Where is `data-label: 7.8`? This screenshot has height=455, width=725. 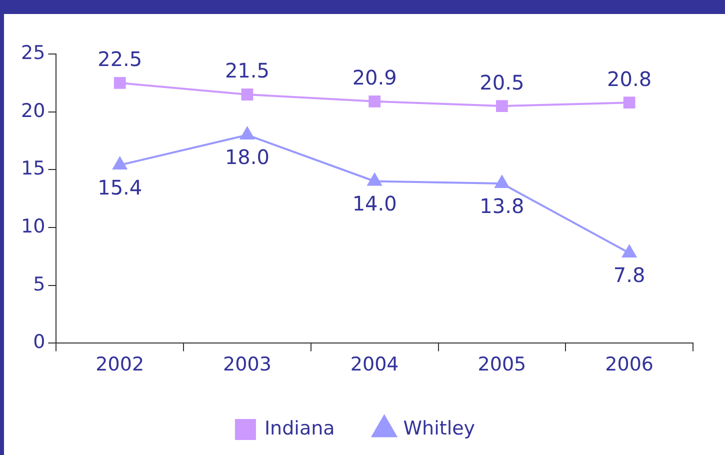
data-label: 7.8 is located at coordinates (629, 275).